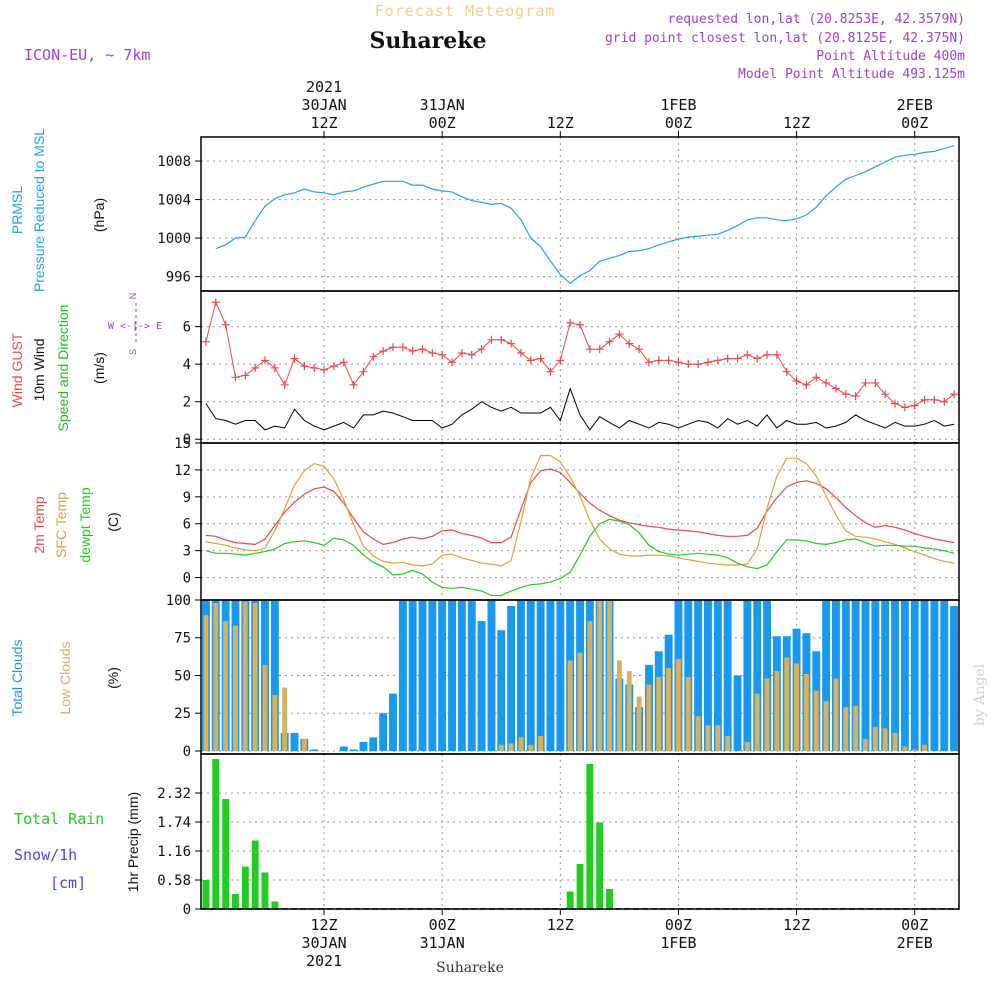 This screenshot has height=1000, width=1000. I want to click on time-label-bottom: 31JAN, so click(442, 943).